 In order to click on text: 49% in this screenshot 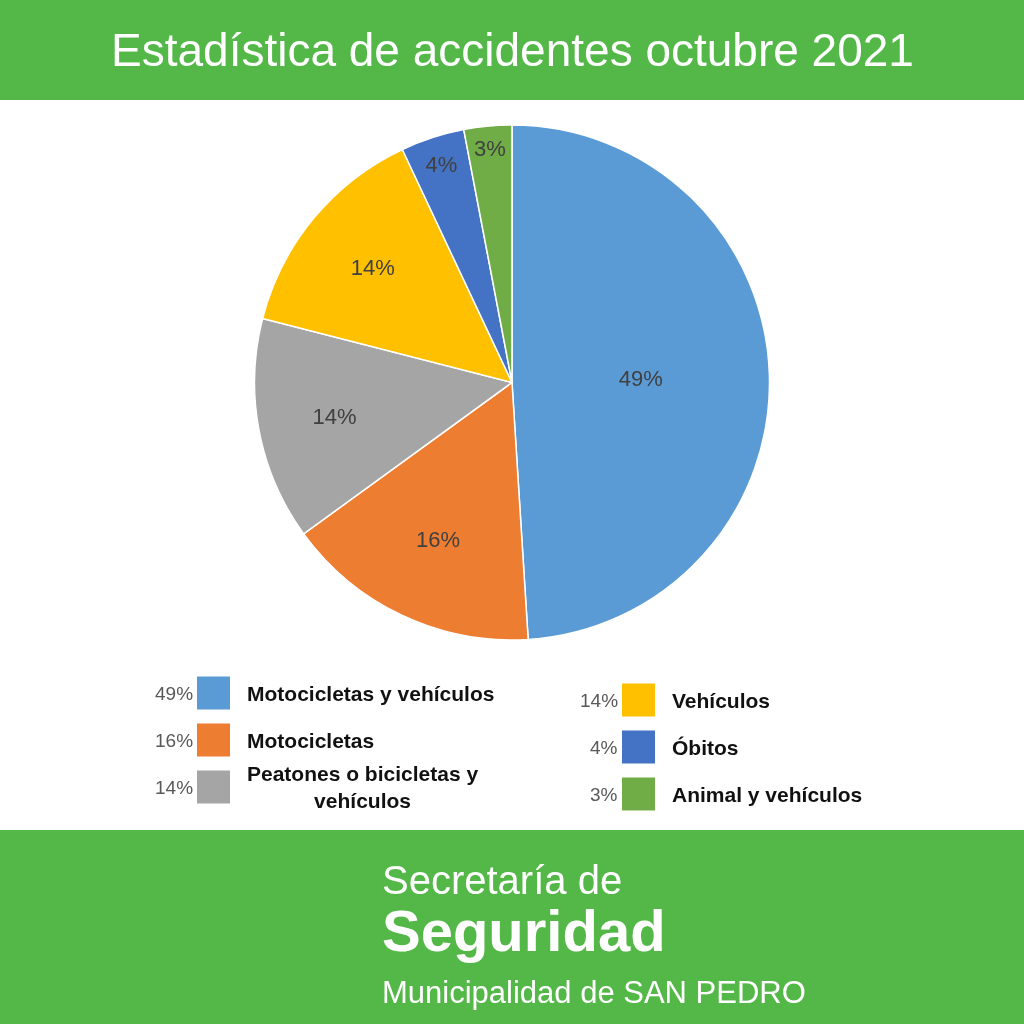, I will do `click(174, 693)`.